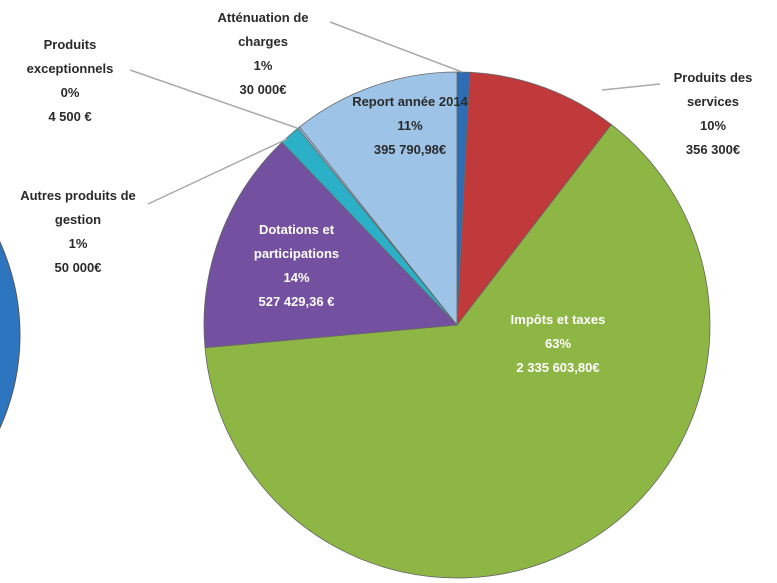  I want to click on slice-name: Dotations et participations, so click(296, 241).